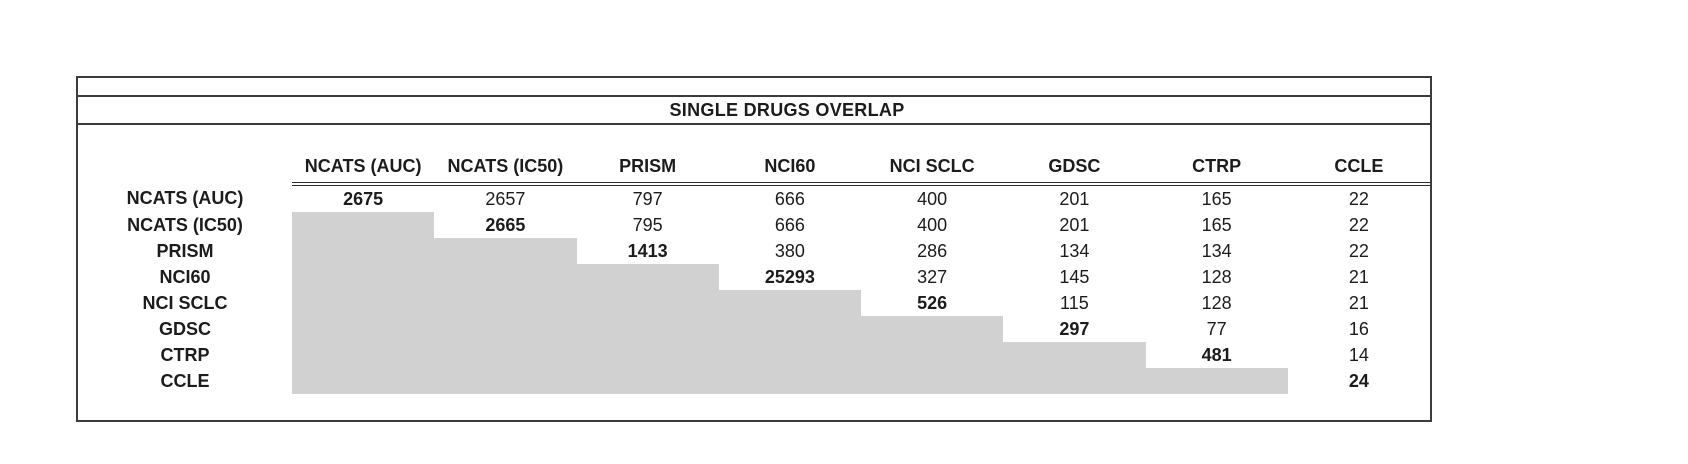 This screenshot has width=1688, height=464. Describe the element at coordinates (789, 250) in the screenshot. I see `cell-prism-x-nci60: 380` at that location.